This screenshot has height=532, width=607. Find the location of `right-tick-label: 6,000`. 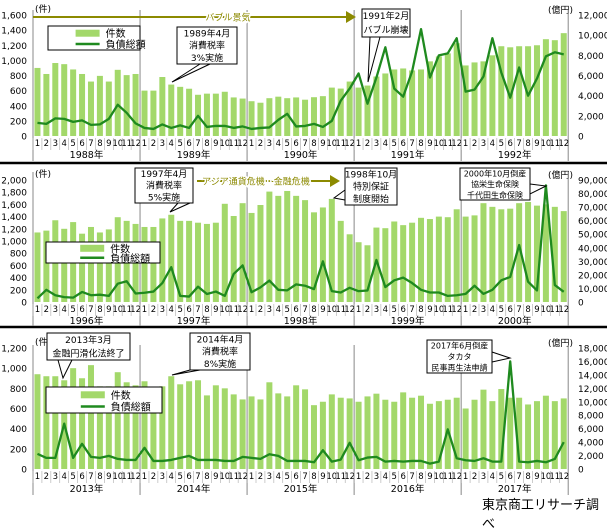

right-tick-label: 6,000 is located at coordinates (591, 430).